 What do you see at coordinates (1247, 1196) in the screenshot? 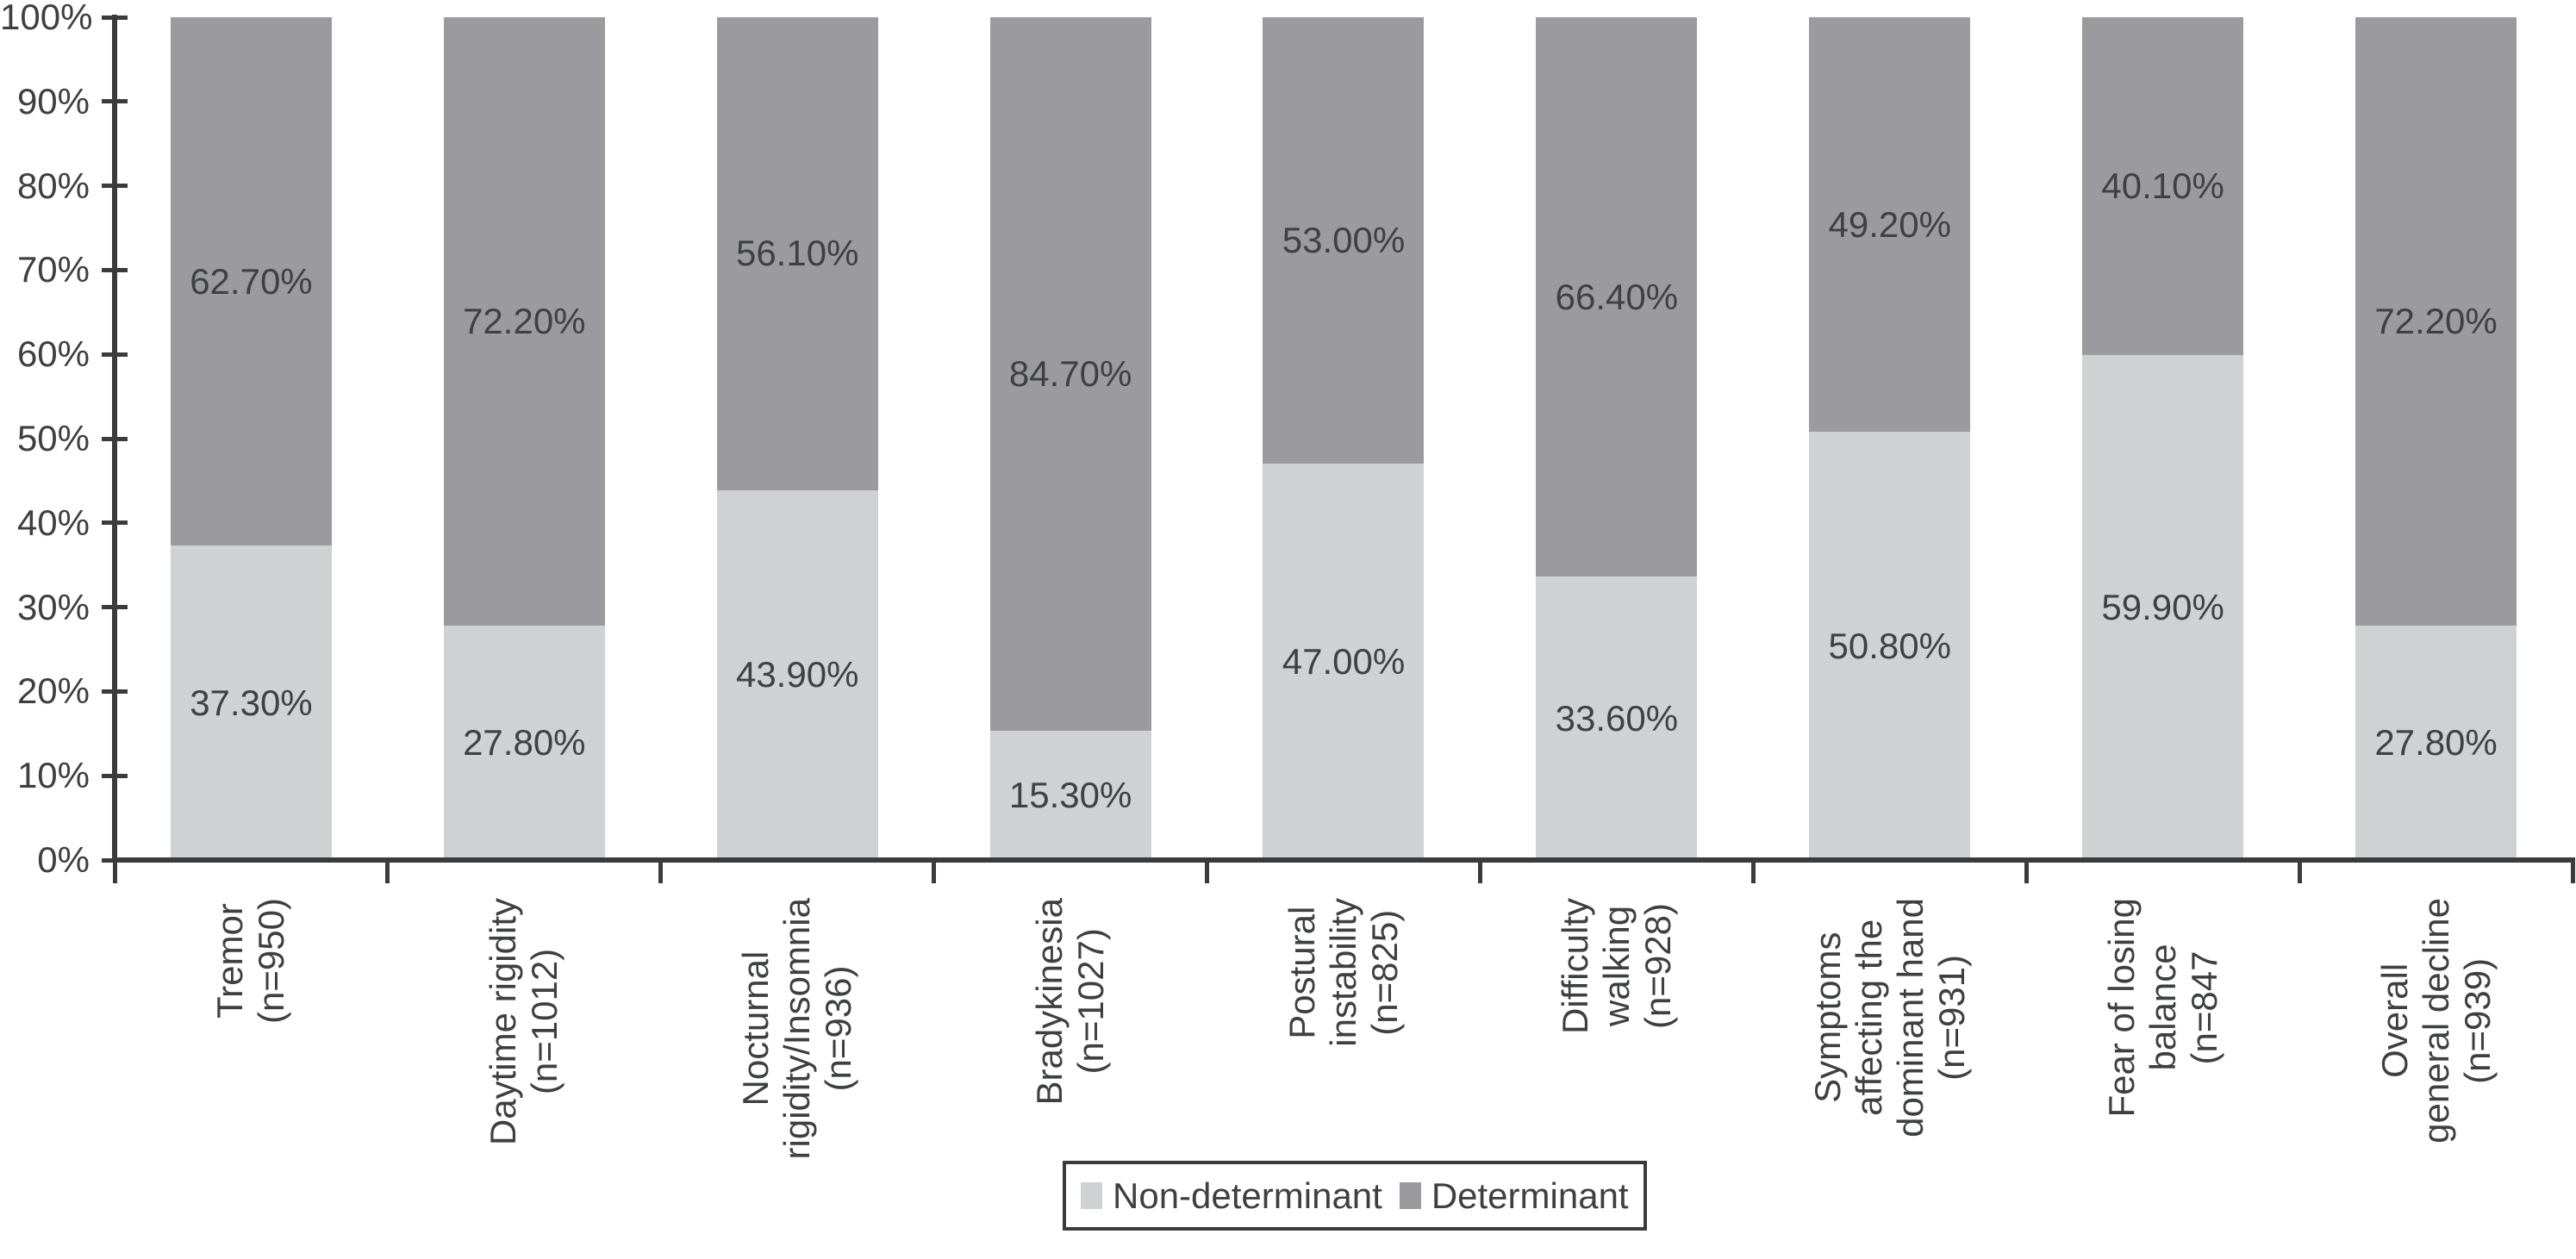
I see `legend-label: Non-determinant` at bounding box center [1247, 1196].